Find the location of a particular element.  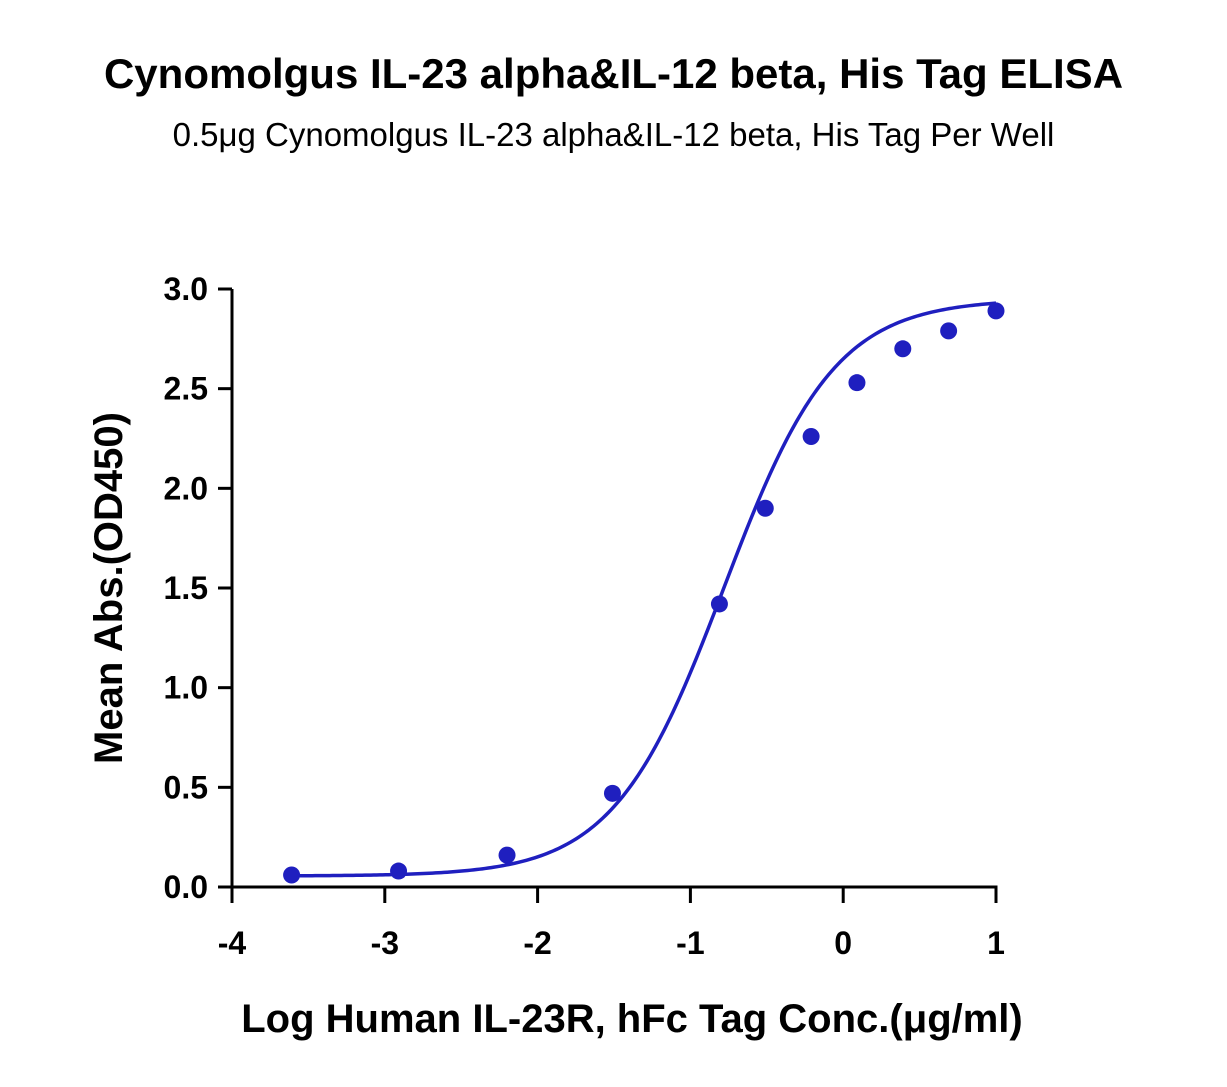

y-tick-label: 3.0 is located at coordinates (186, 289).